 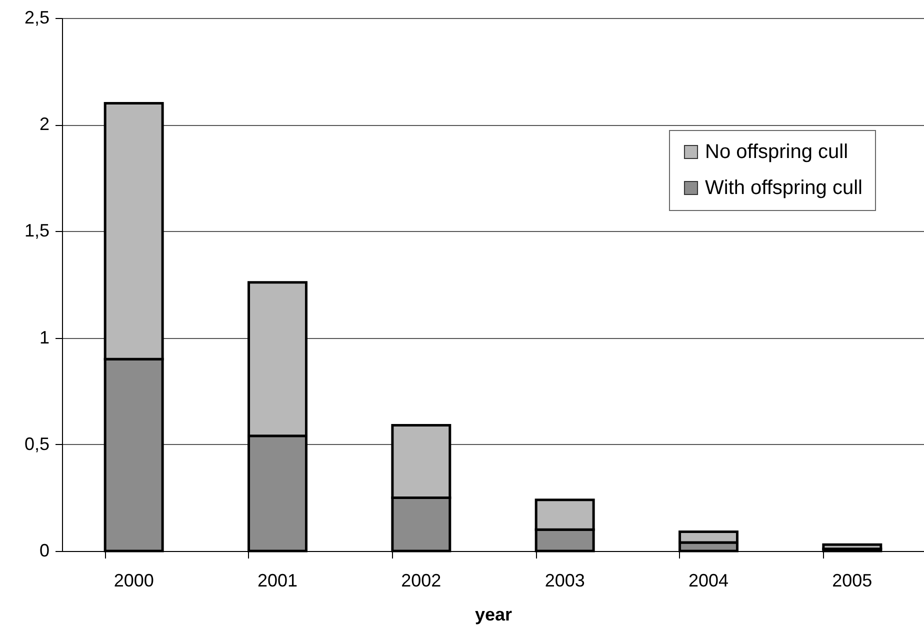 What do you see at coordinates (493, 614) in the screenshot?
I see `x-axis-title: year` at bounding box center [493, 614].